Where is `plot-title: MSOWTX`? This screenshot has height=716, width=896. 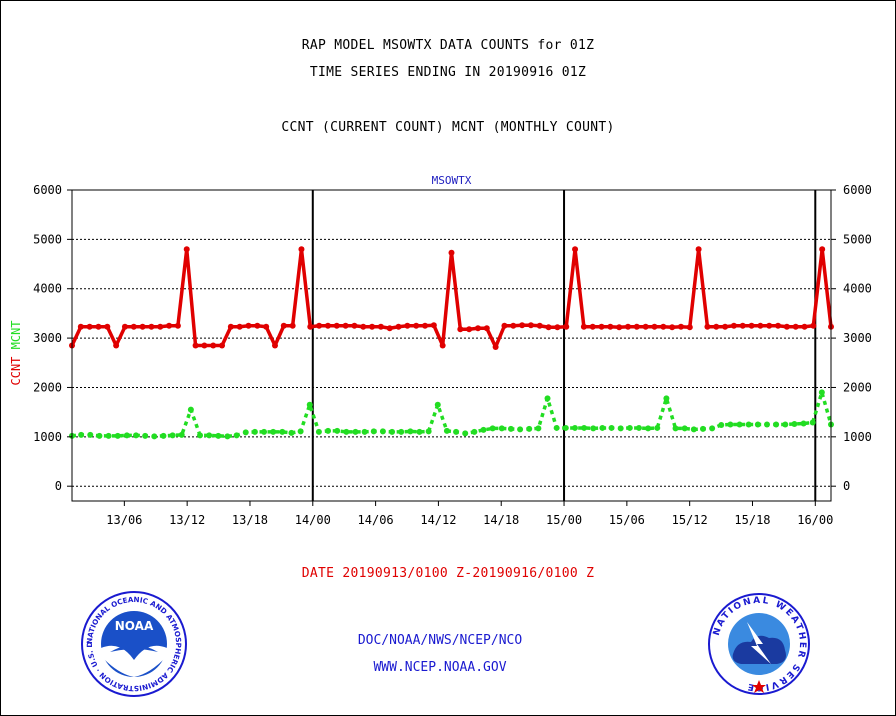
plot-title: MSOWTX is located at coordinates (452, 180).